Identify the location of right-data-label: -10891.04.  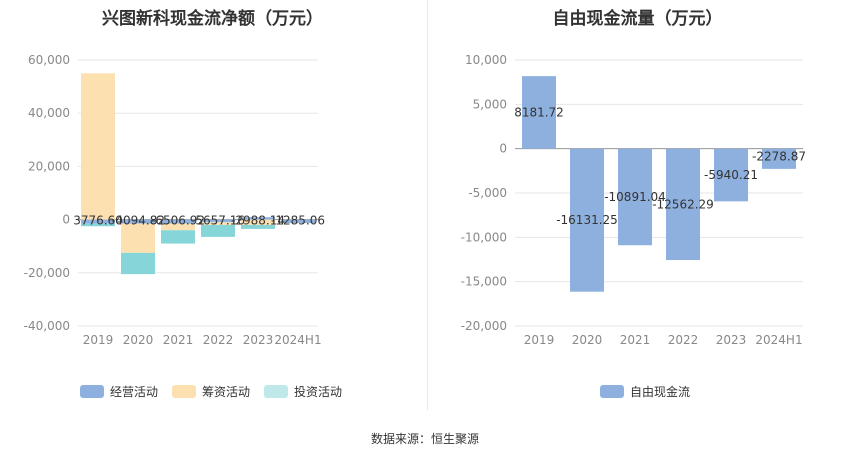
(635, 197).